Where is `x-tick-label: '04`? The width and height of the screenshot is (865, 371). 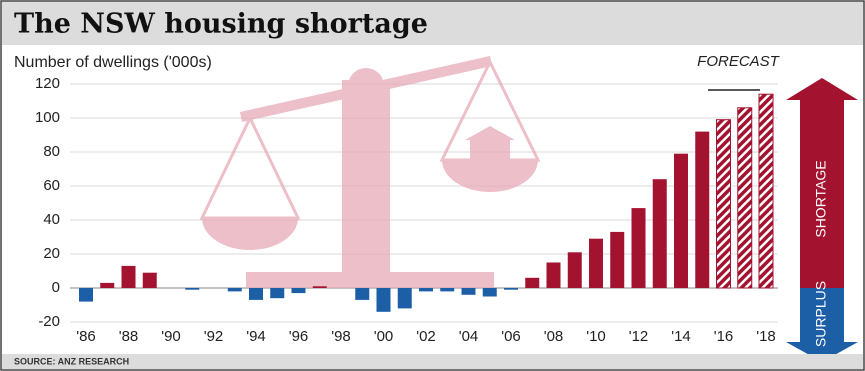
x-tick-label: '04 is located at coordinates (469, 336).